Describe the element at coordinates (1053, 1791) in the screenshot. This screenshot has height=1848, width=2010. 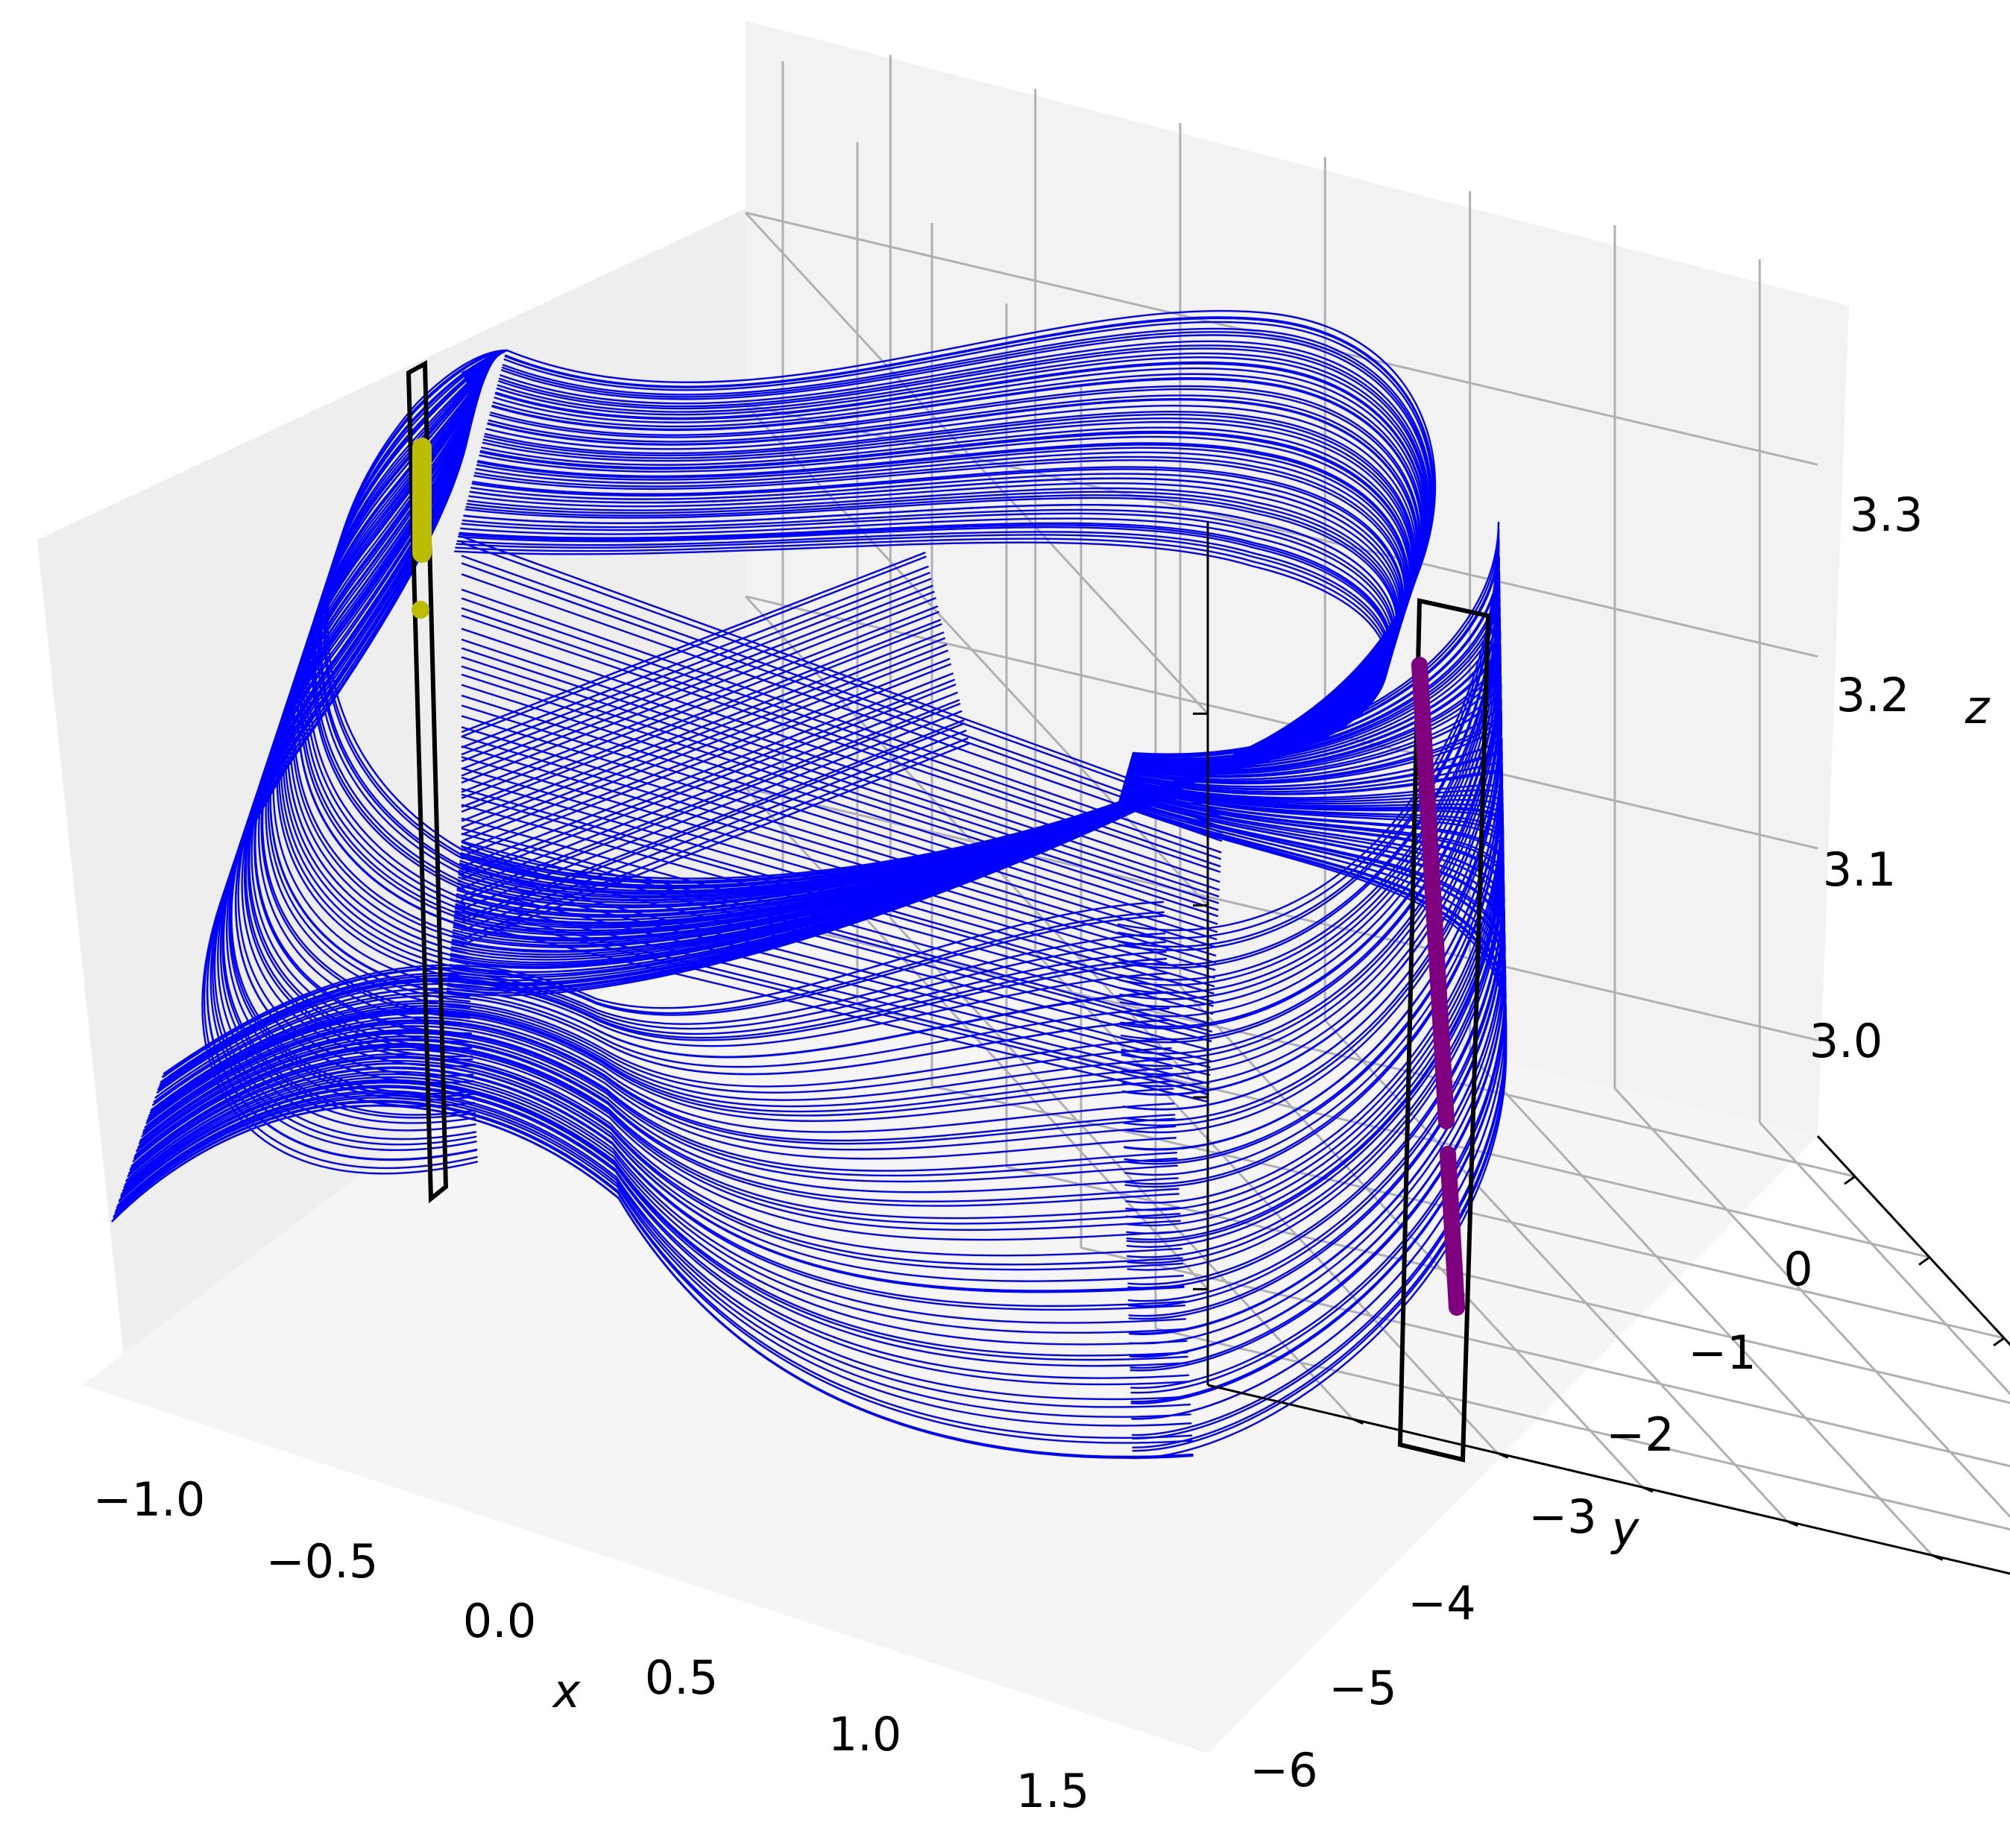
I see `x-tick-label: 1.5` at that location.